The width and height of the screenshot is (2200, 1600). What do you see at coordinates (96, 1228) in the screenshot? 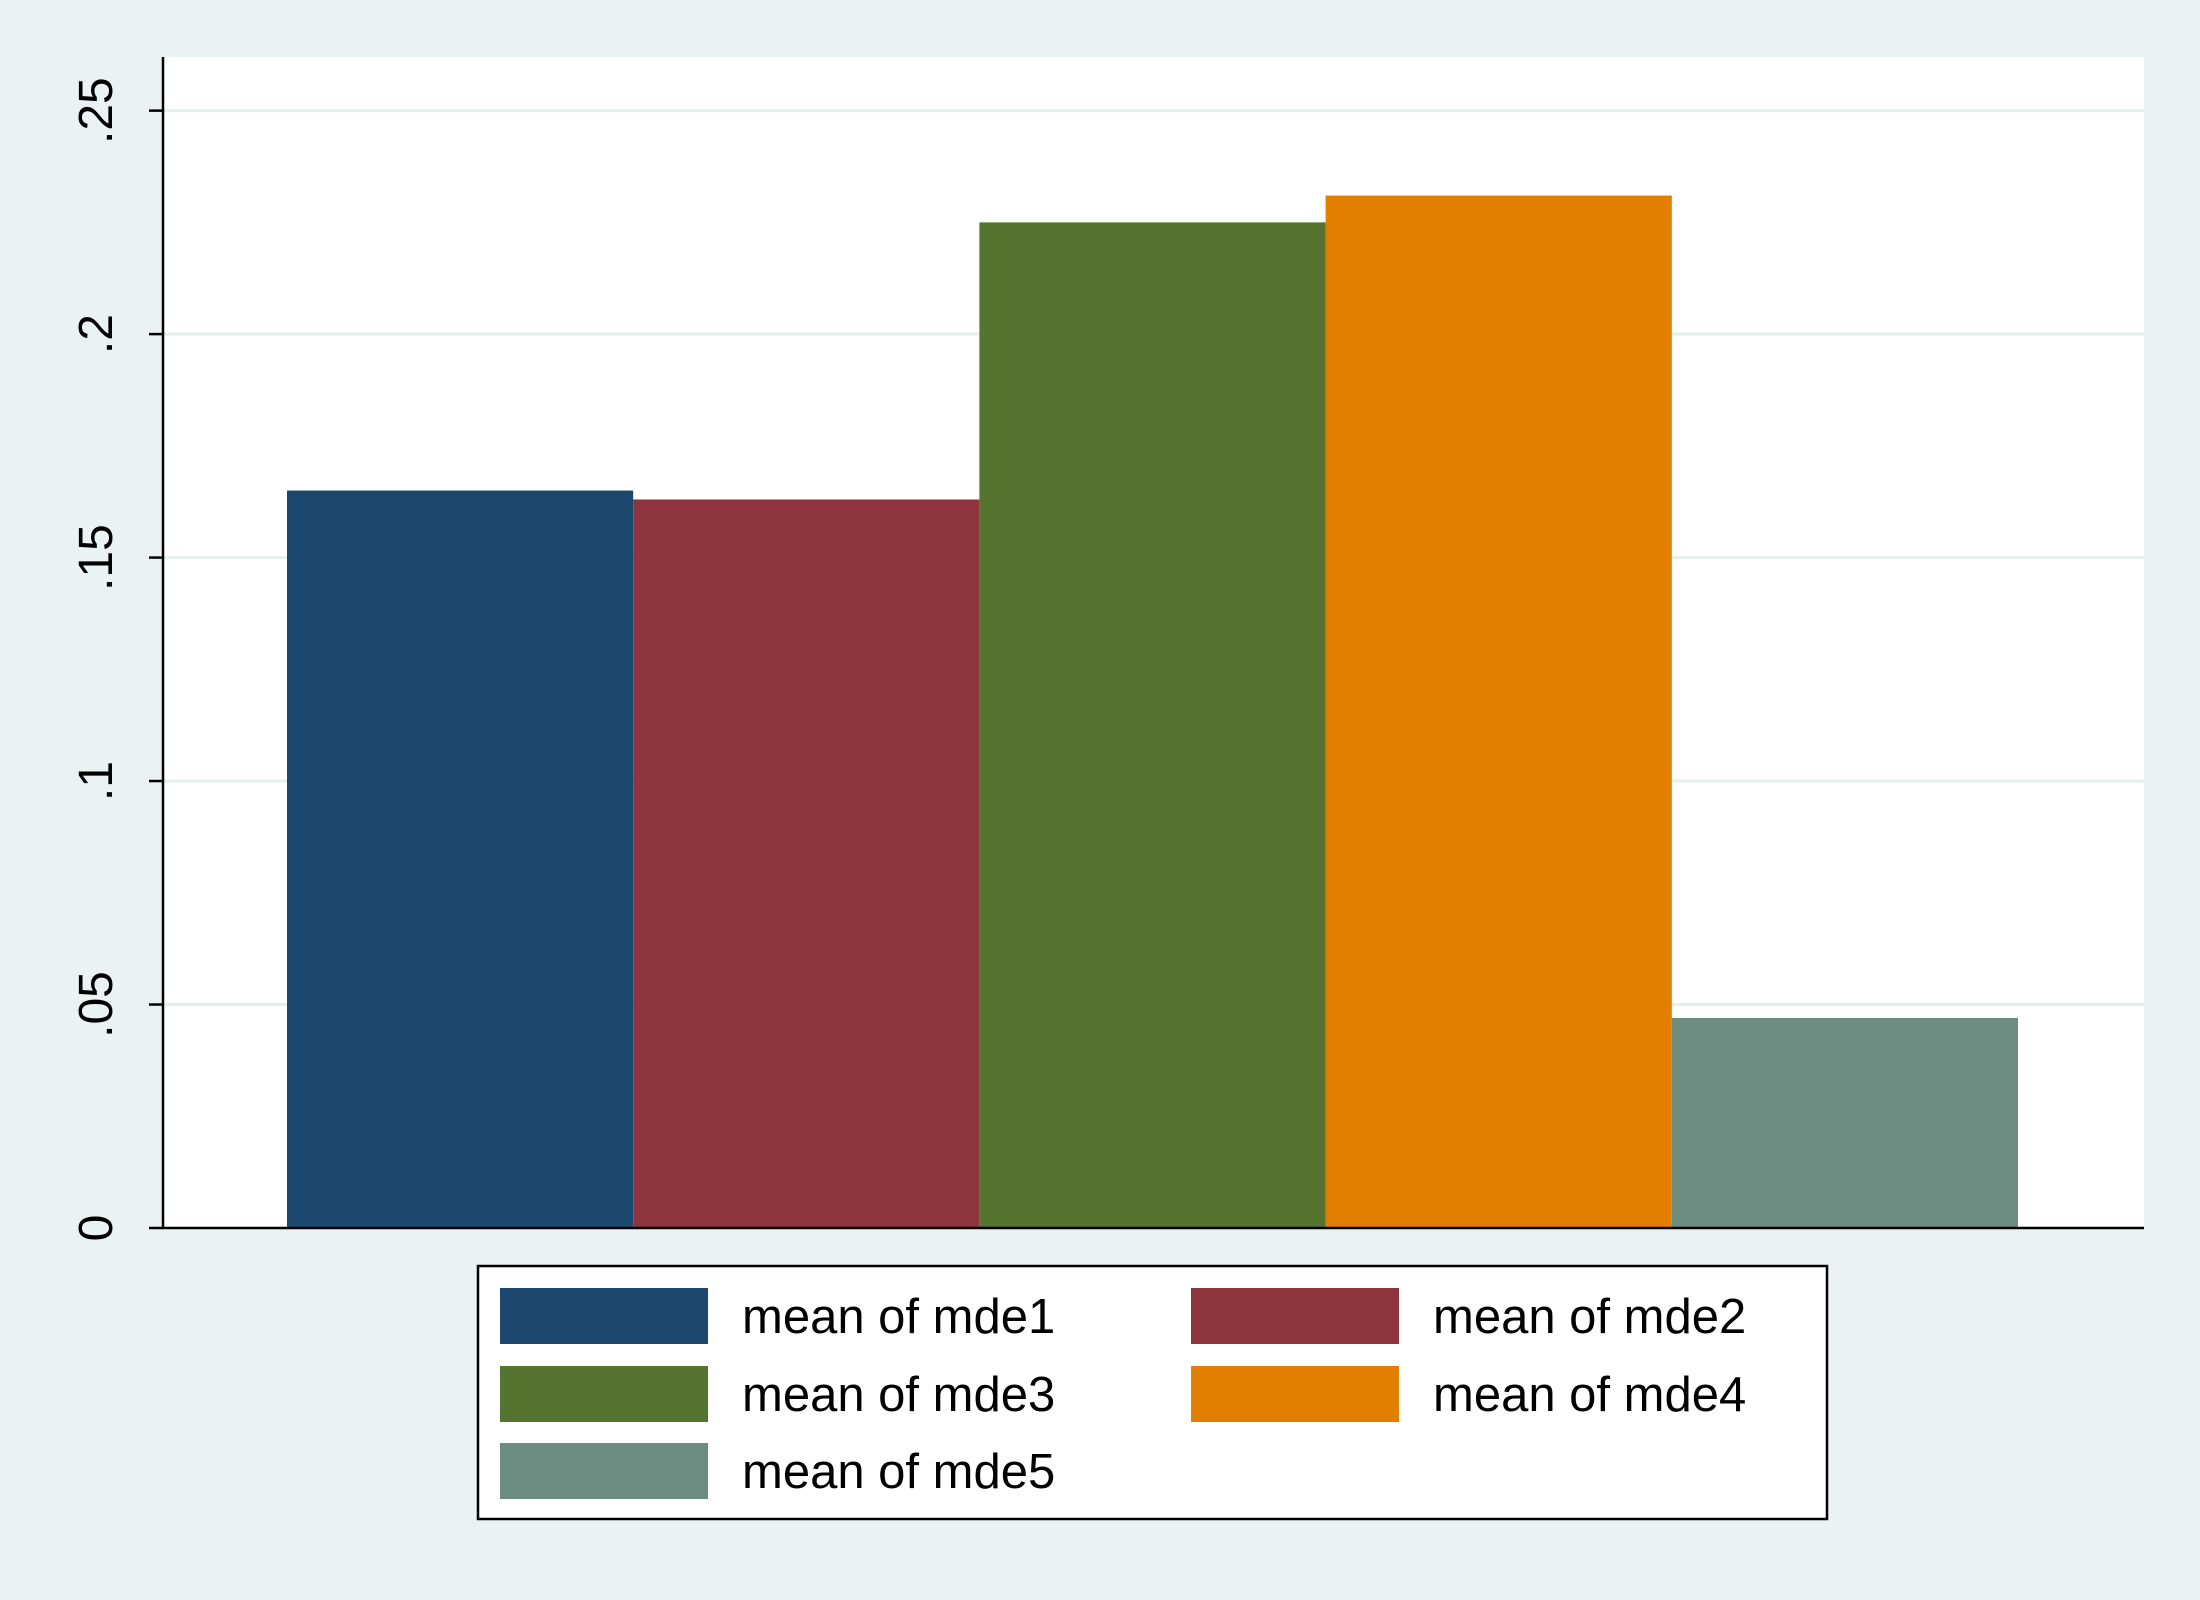
I see `y-tick-label: 0` at bounding box center [96, 1228].